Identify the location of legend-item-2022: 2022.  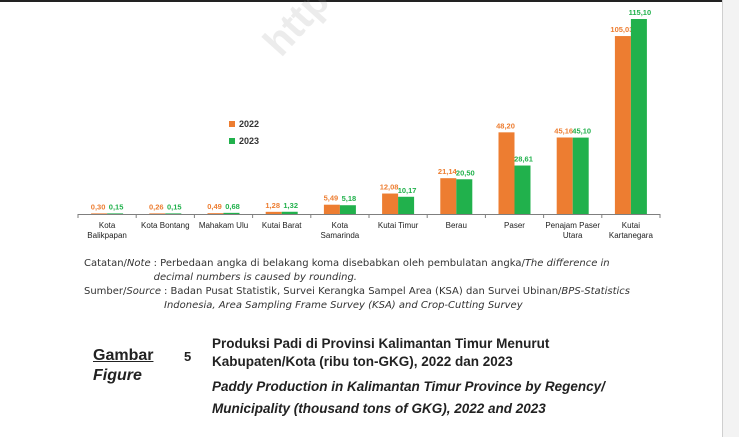
(244, 123).